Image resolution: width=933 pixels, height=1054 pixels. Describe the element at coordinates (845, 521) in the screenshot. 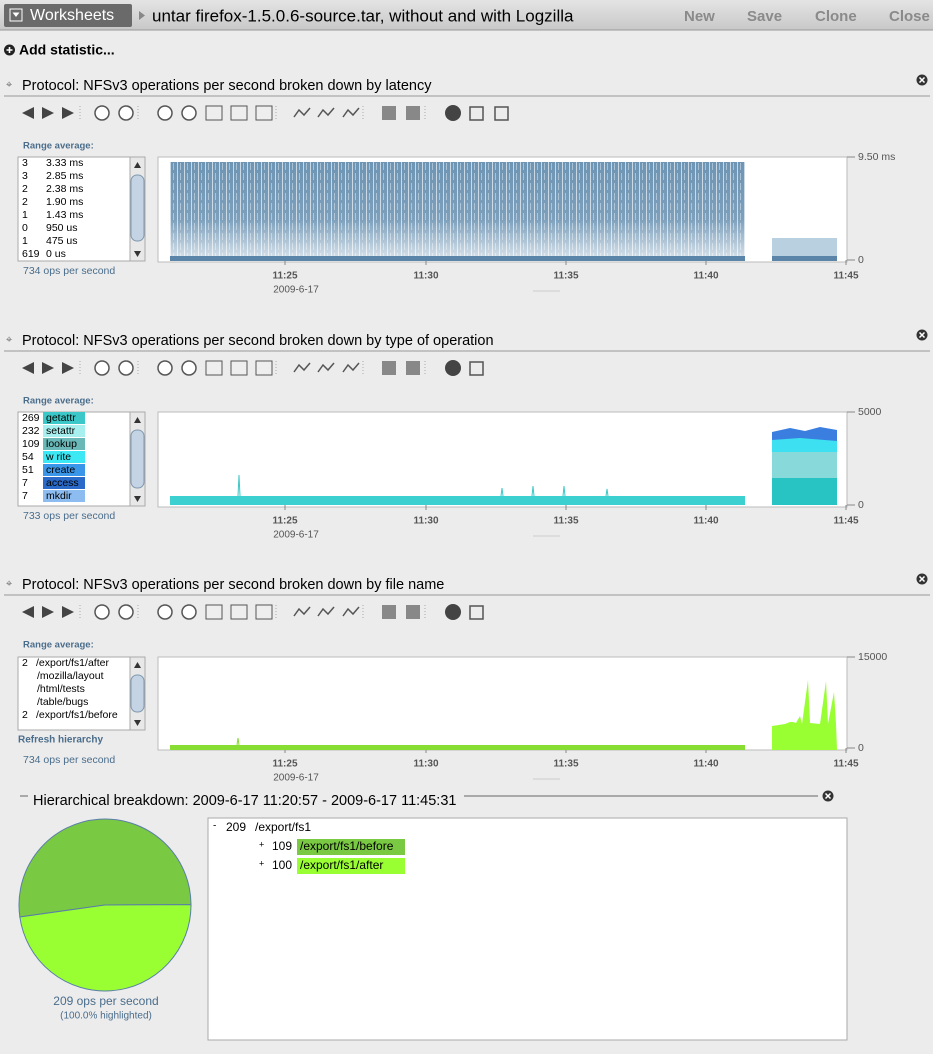

I see `x-tick-label: 11:45` at that location.